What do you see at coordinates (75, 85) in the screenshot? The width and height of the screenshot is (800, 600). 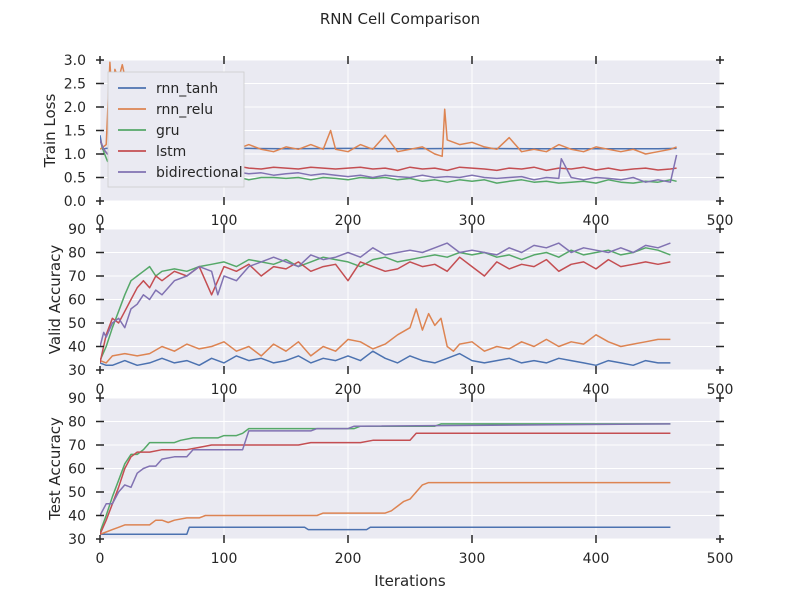 I see `y-tick-label: 2.5` at bounding box center [75, 85].